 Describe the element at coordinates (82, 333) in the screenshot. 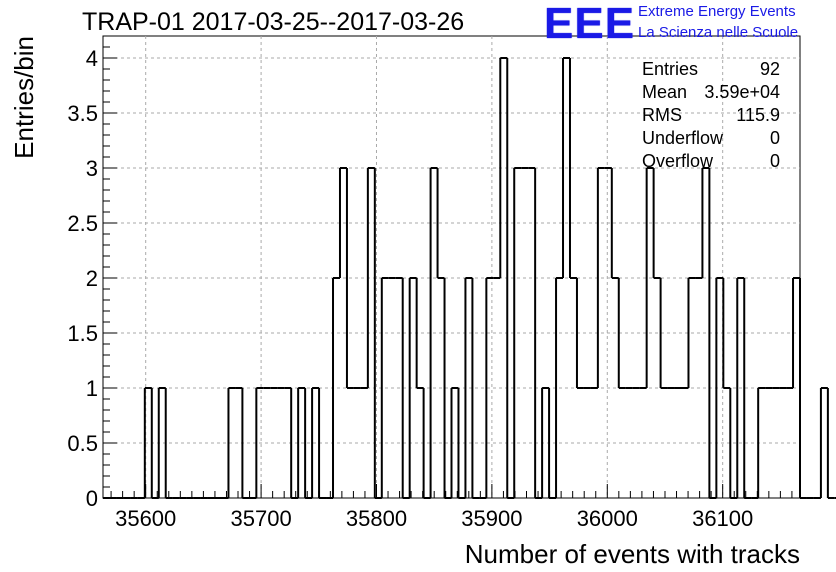

I see `y-tick-label: 1.5` at that location.